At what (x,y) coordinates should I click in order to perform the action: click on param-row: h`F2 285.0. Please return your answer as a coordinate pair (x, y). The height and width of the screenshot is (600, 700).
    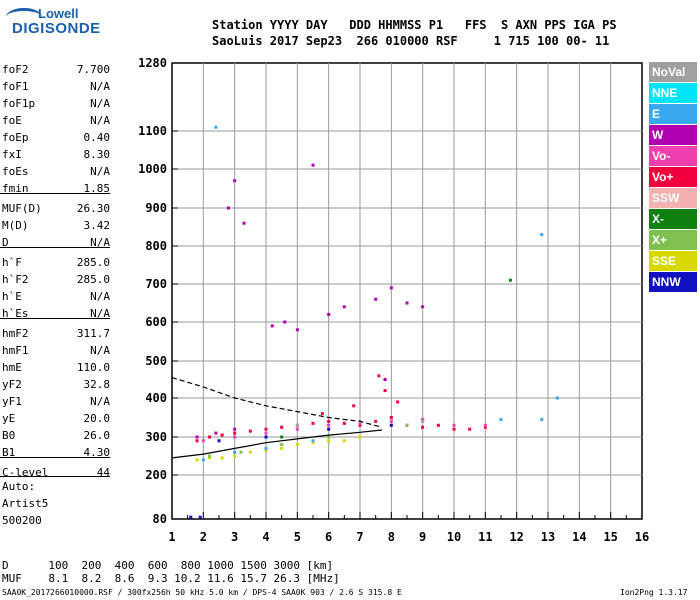
    Looking at the image, I should click on (56, 280).